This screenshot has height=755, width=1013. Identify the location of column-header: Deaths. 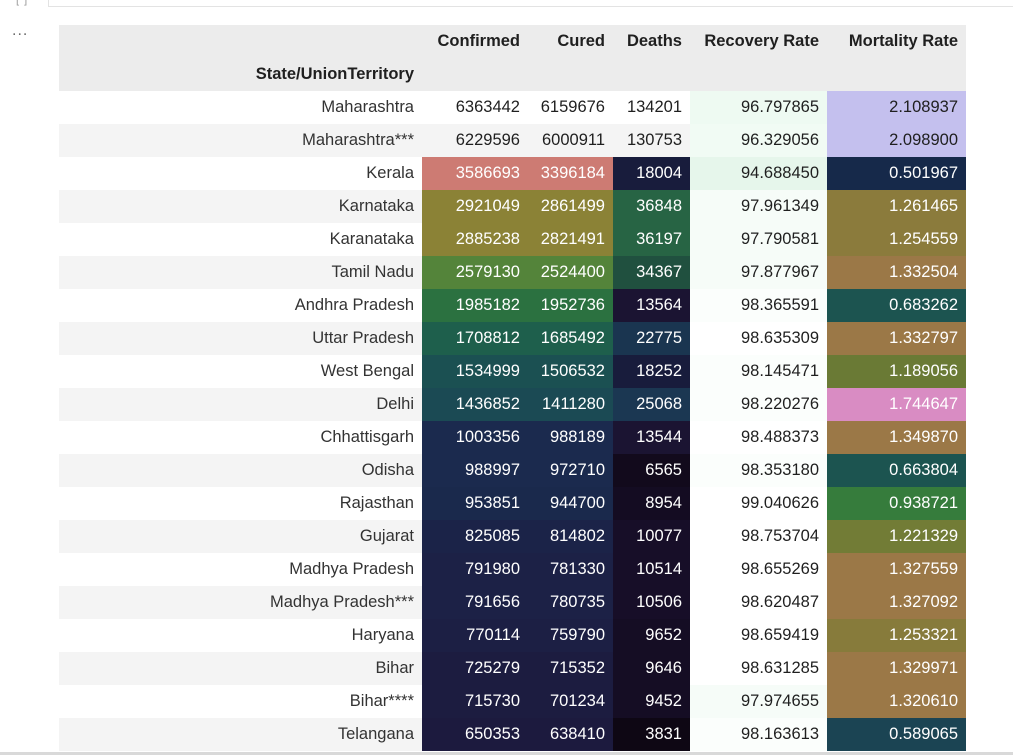
(651, 41).